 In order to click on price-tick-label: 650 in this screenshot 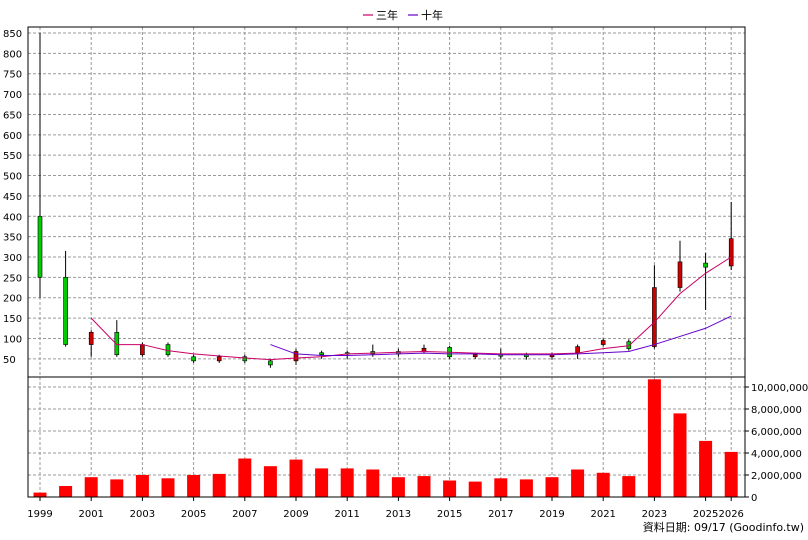, I will do `click(12, 115)`.